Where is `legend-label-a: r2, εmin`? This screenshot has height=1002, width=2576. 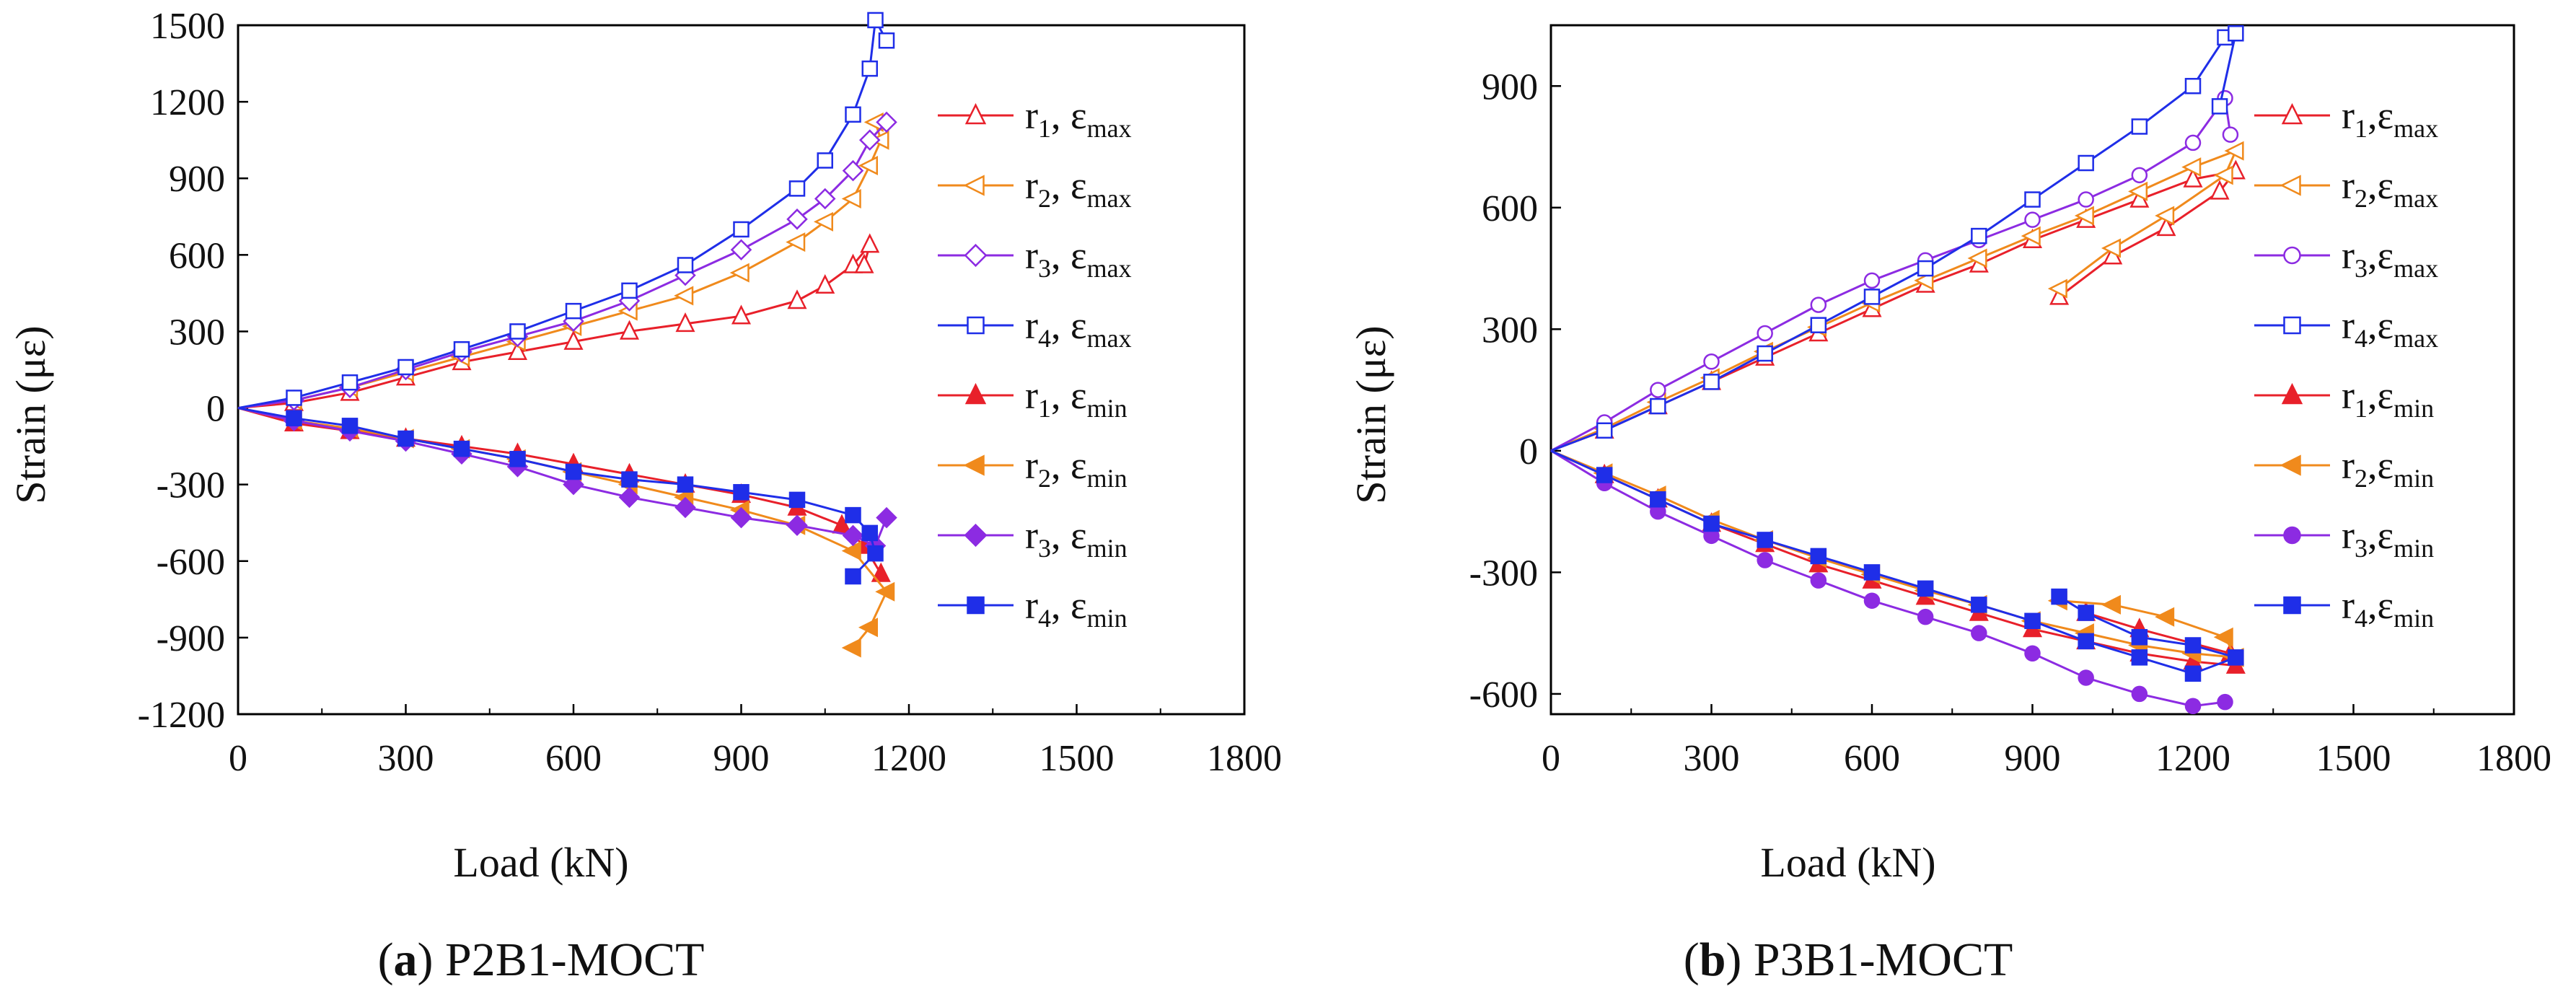
legend-label-a: r2, εmin is located at coordinates (1076, 468).